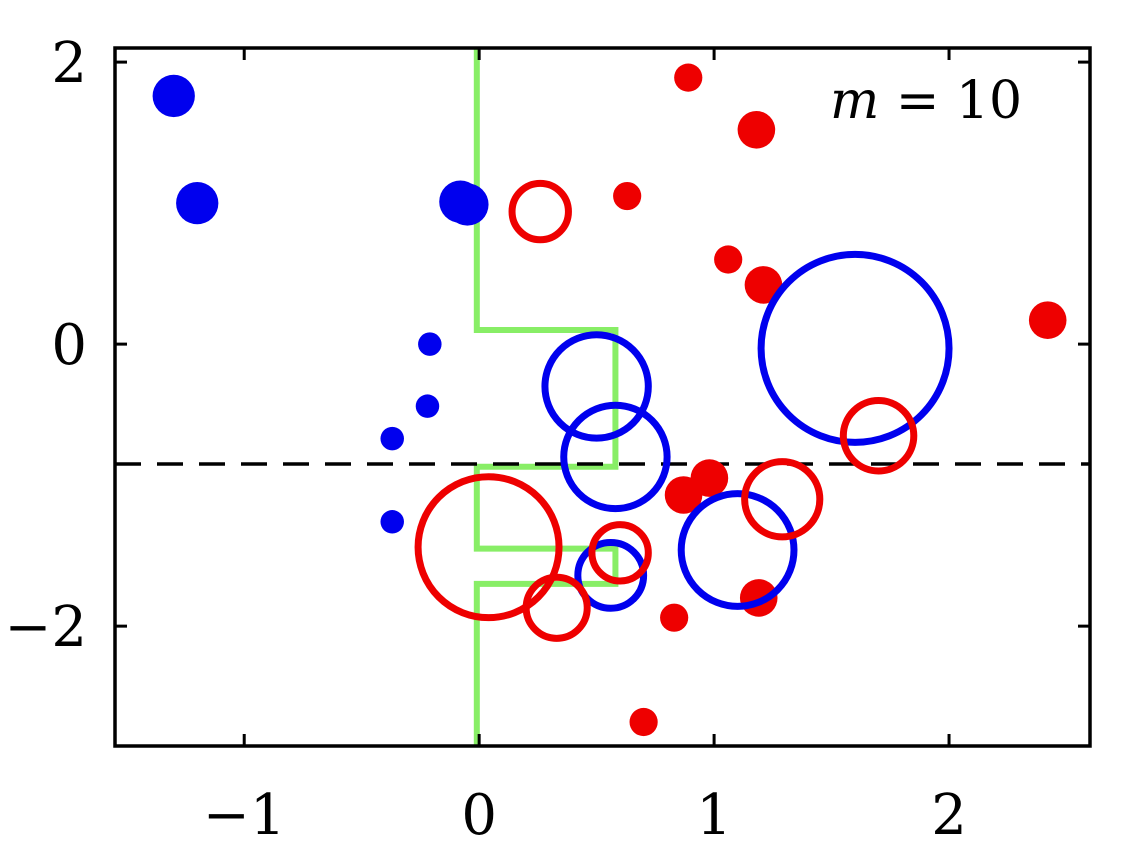 This screenshot has height=850, width=1125. Describe the element at coordinates (949, 815) in the screenshot. I see `x-tick-label-3: 2` at that location.